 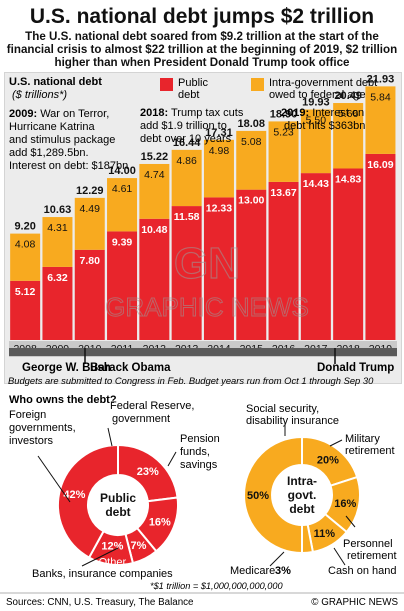 I want to click on label-public-value: 5.12, so click(x=25, y=292).